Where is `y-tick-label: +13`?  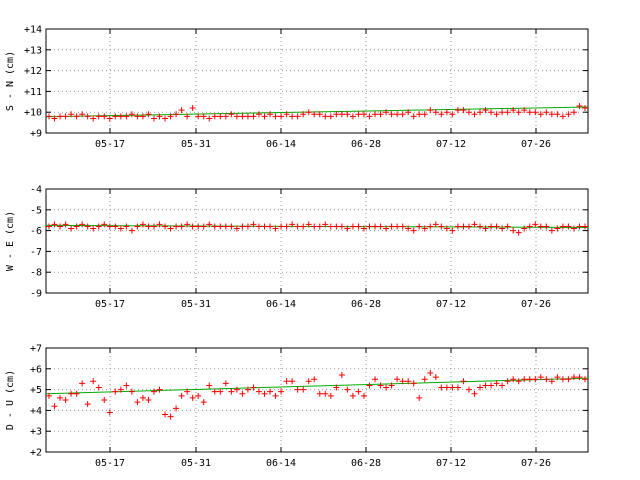
y-tick-label: +13 is located at coordinates (33, 50).